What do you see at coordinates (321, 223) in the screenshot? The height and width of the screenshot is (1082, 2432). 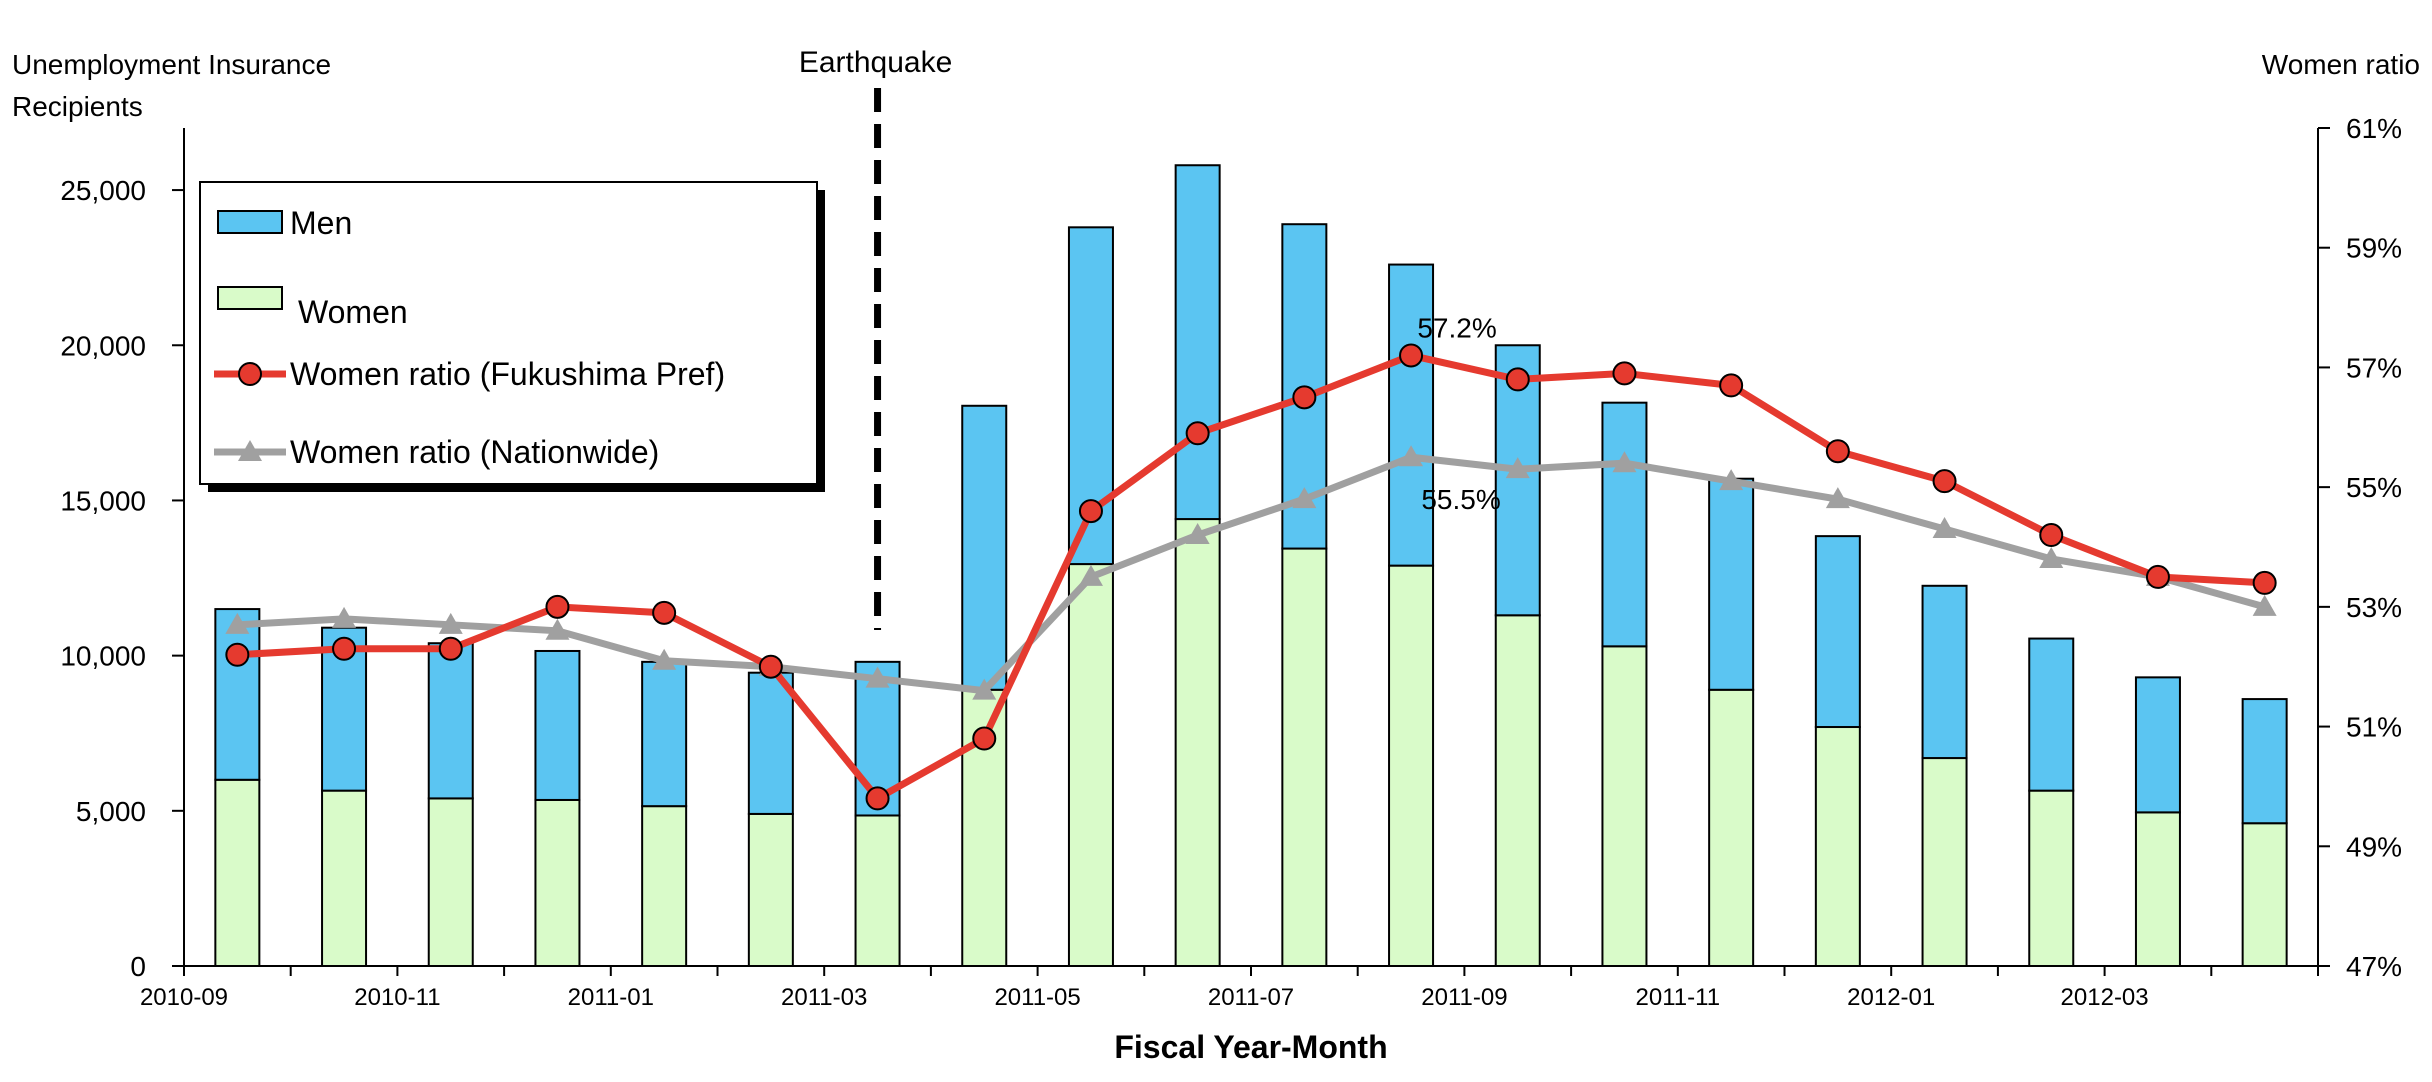 I see `legend-label-men: Men` at bounding box center [321, 223].